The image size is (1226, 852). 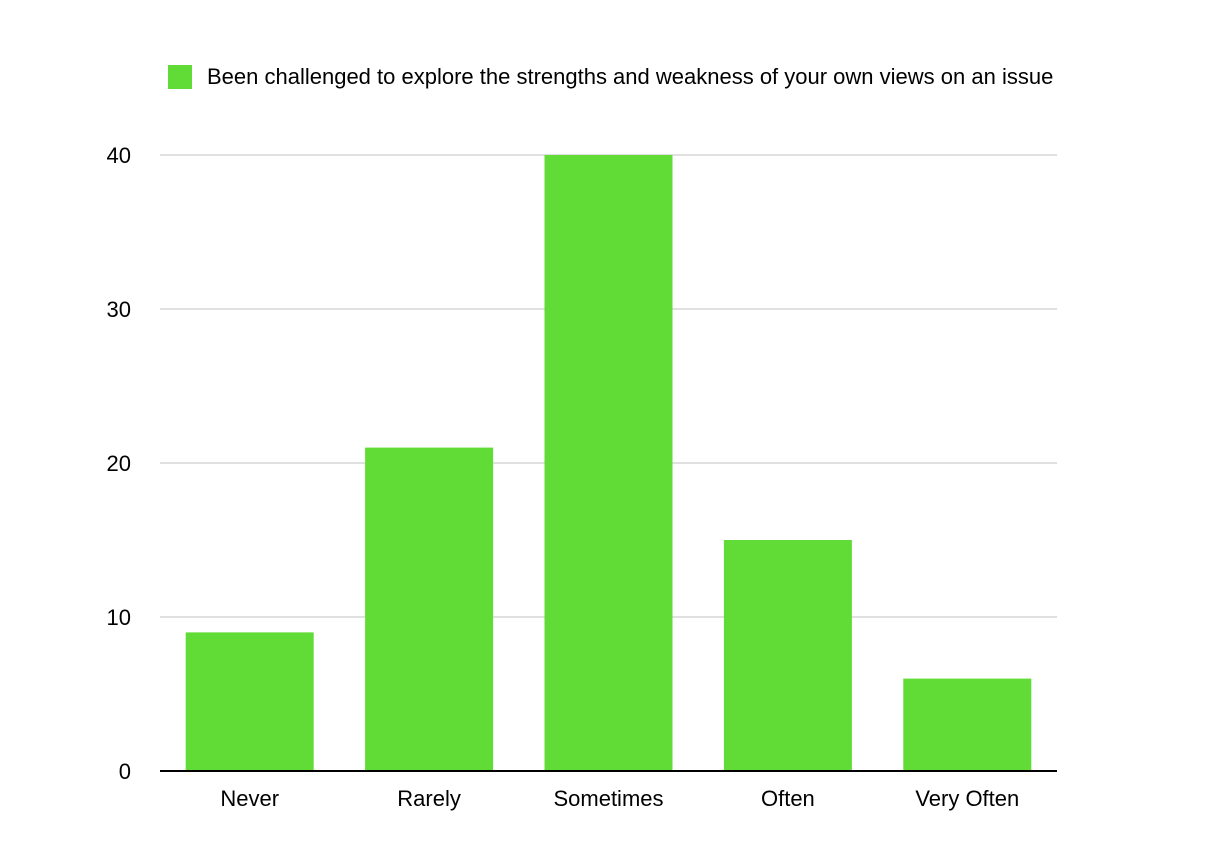 What do you see at coordinates (249, 798) in the screenshot?
I see `x-tick-label: Never` at bounding box center [249, 798].